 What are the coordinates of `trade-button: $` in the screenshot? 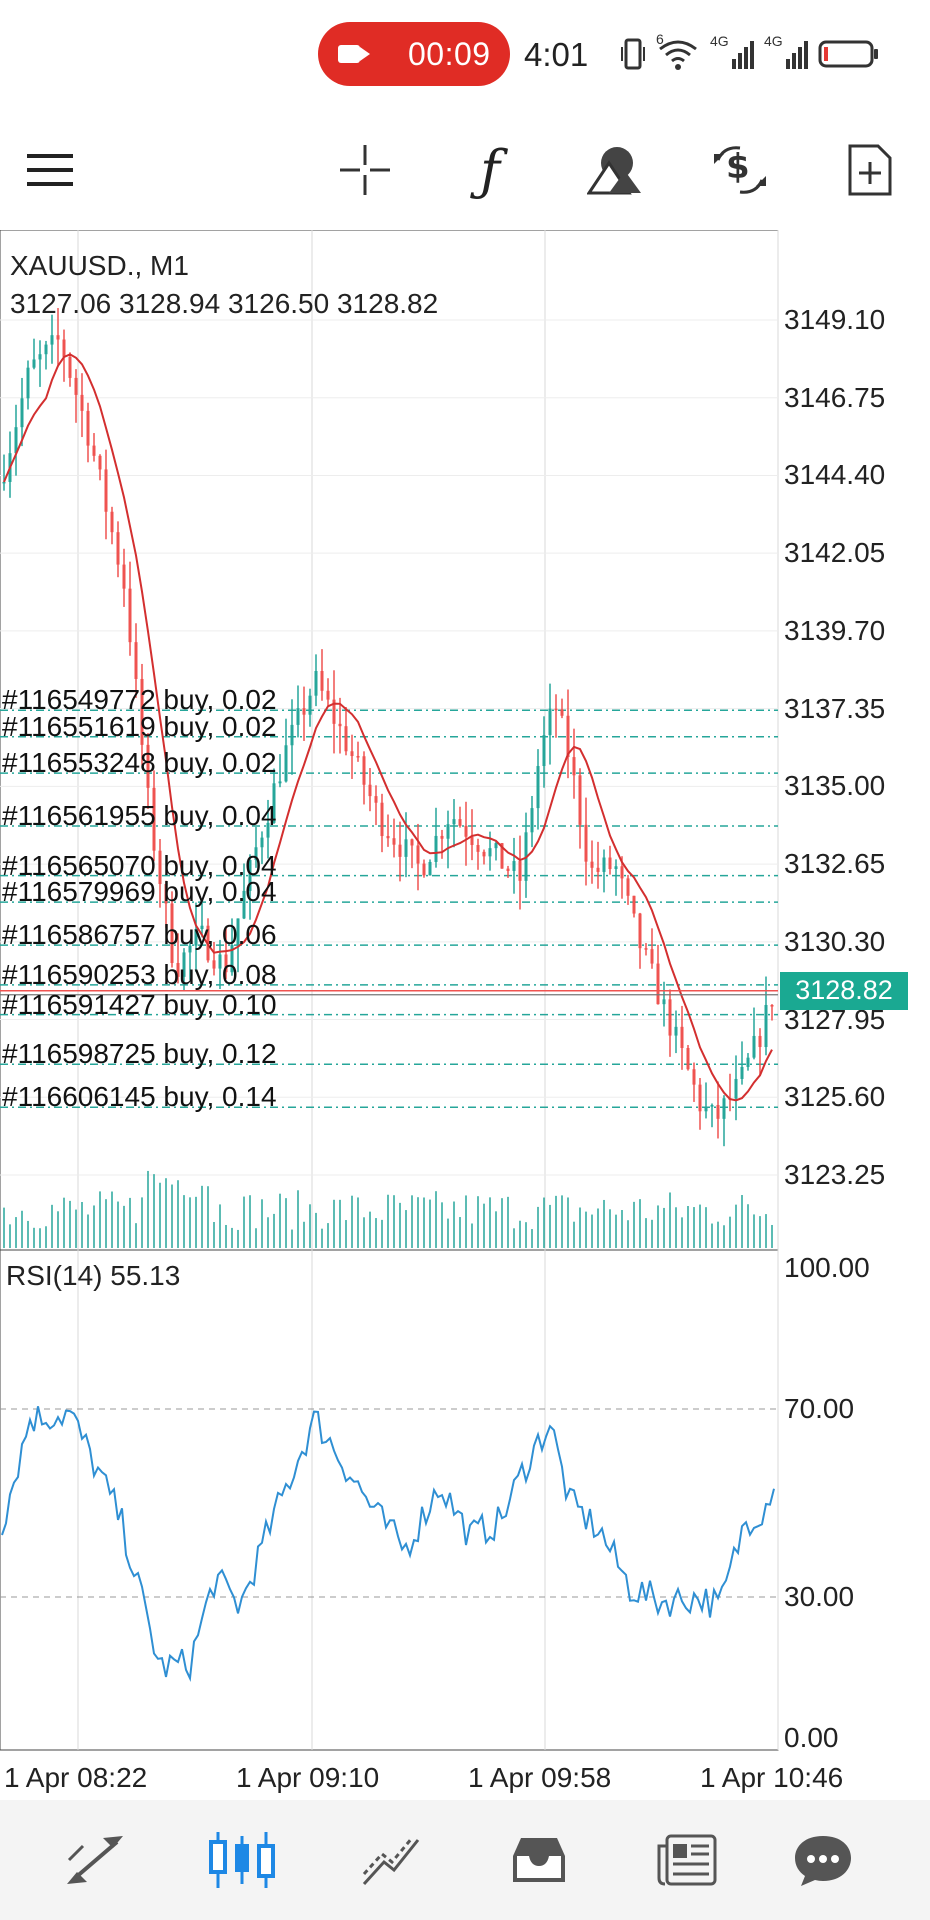 It's located at (740, 170).